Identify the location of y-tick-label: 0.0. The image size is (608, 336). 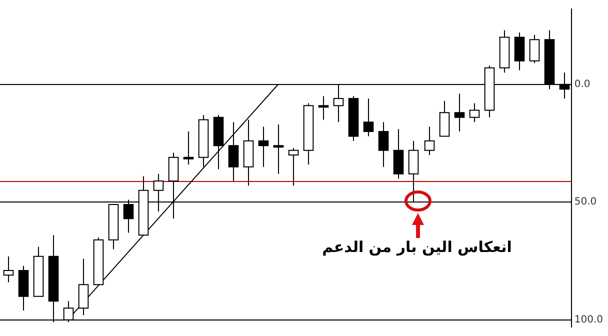
(582, 84).